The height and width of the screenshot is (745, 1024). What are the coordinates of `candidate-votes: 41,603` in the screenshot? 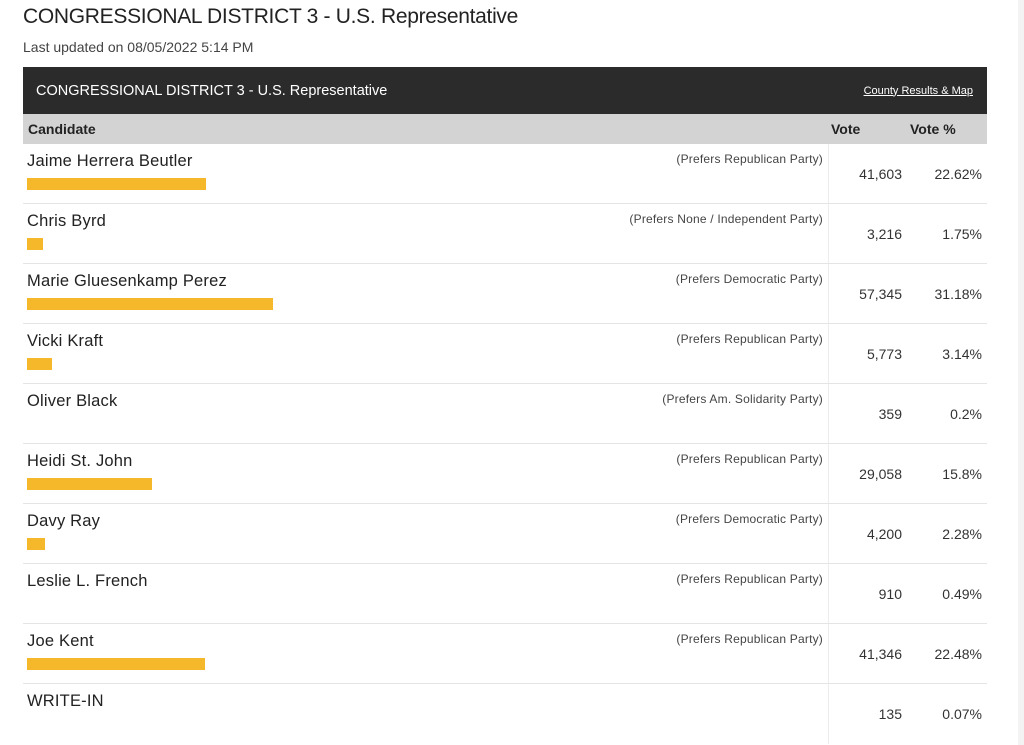 It's located at (880, 174).